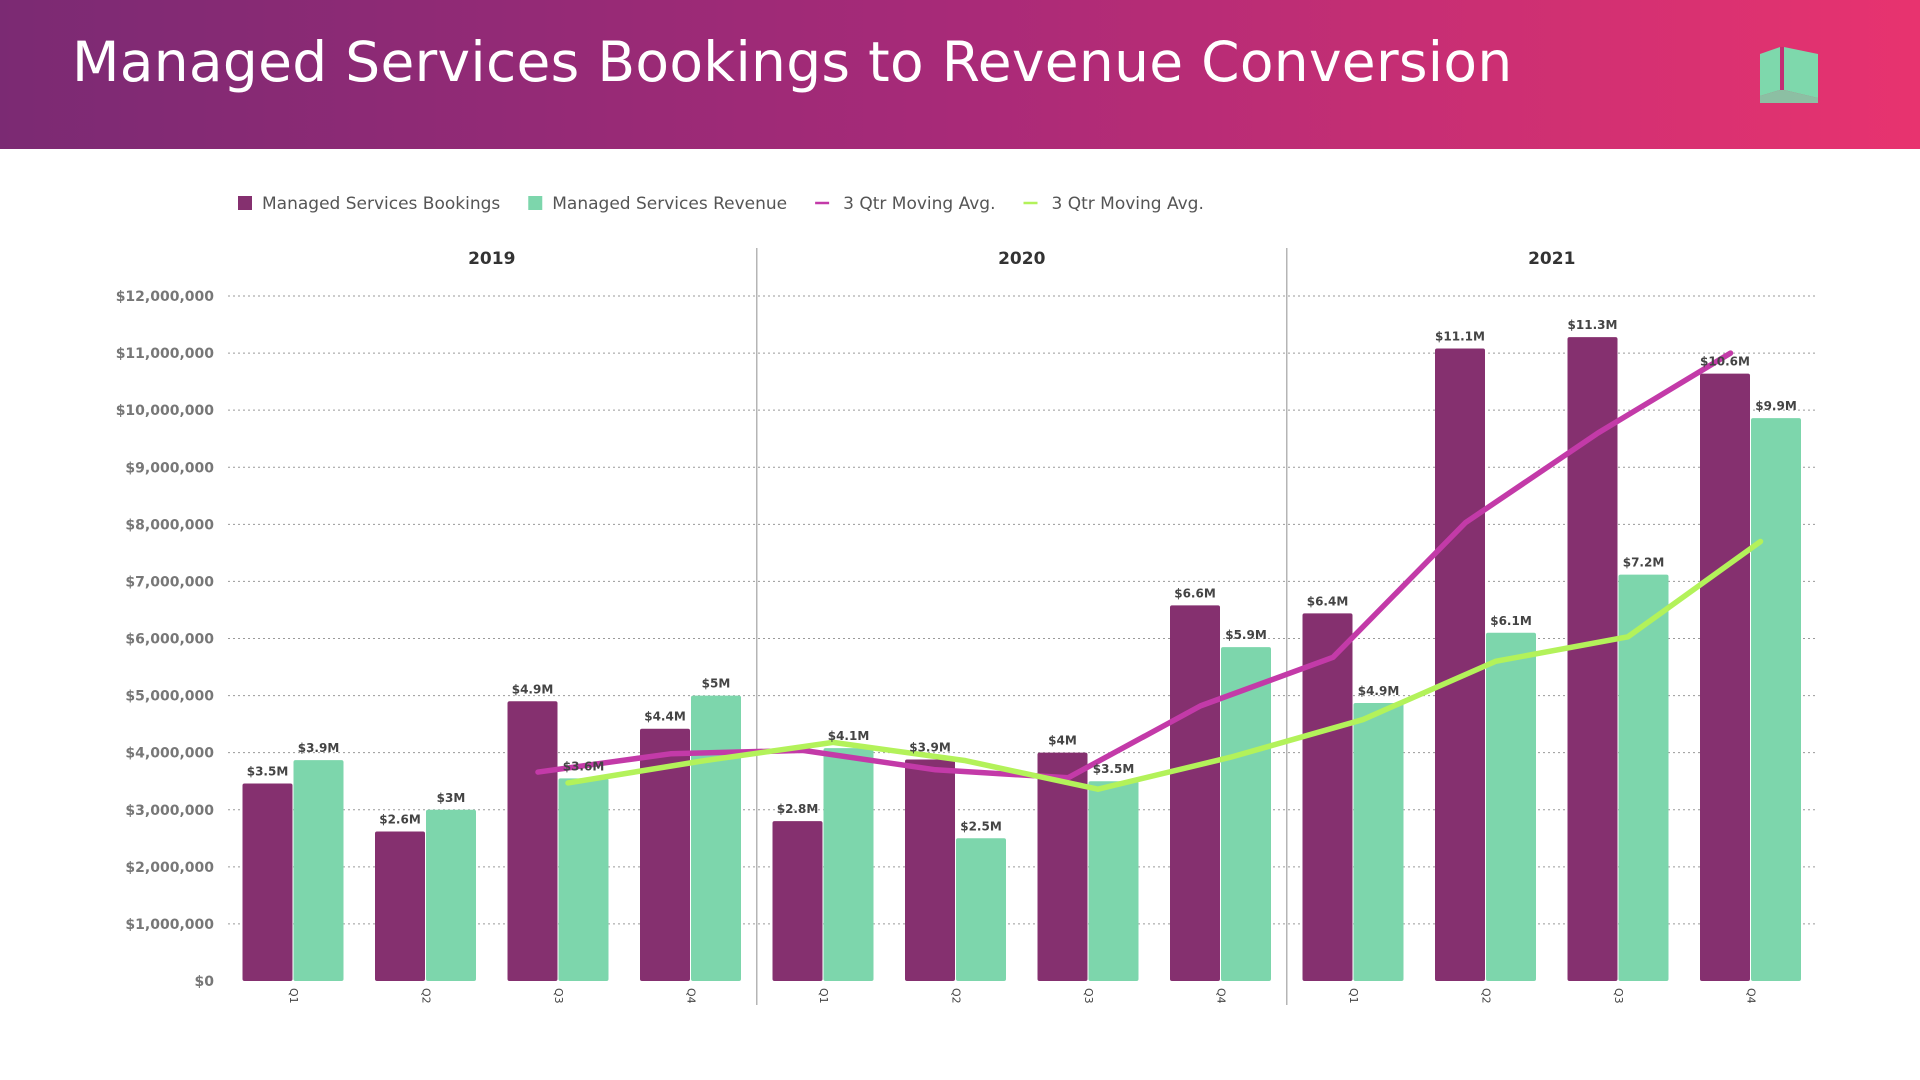 The height and width of the screenshot is (1080, 1920). What do you see at coordinates (165, 411) in the screenshot?
I see `y-tick-label: $10,000,000` at bounding box center [165, 411].